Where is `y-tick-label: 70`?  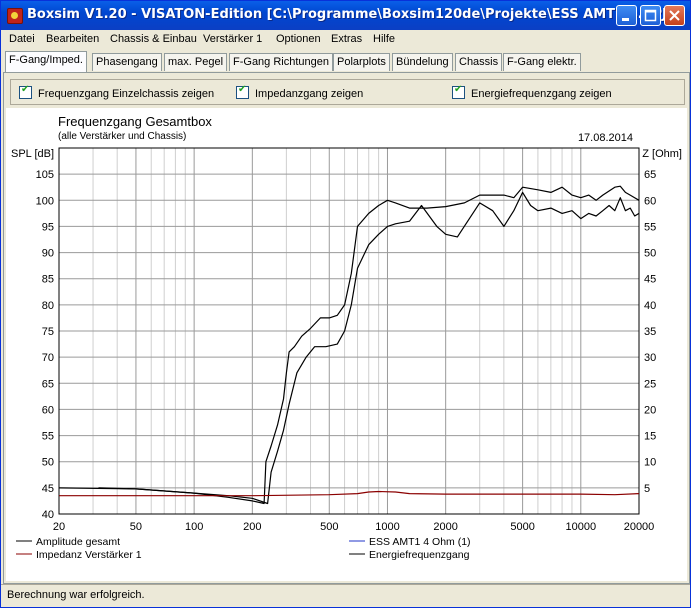 y-tick-label: 70 is located at coordinates (48, 358).